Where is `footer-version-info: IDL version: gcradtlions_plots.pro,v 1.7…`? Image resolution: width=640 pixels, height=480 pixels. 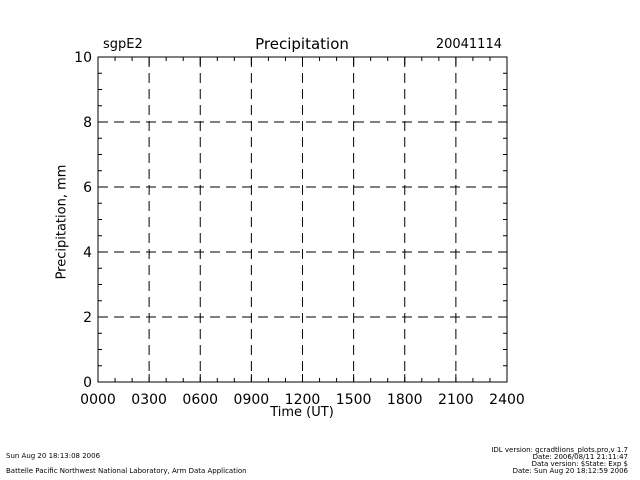 footer-version-info: IDL version: gcradtlions_plots.pro,v 1.7… is located at coordinates (559, 461).